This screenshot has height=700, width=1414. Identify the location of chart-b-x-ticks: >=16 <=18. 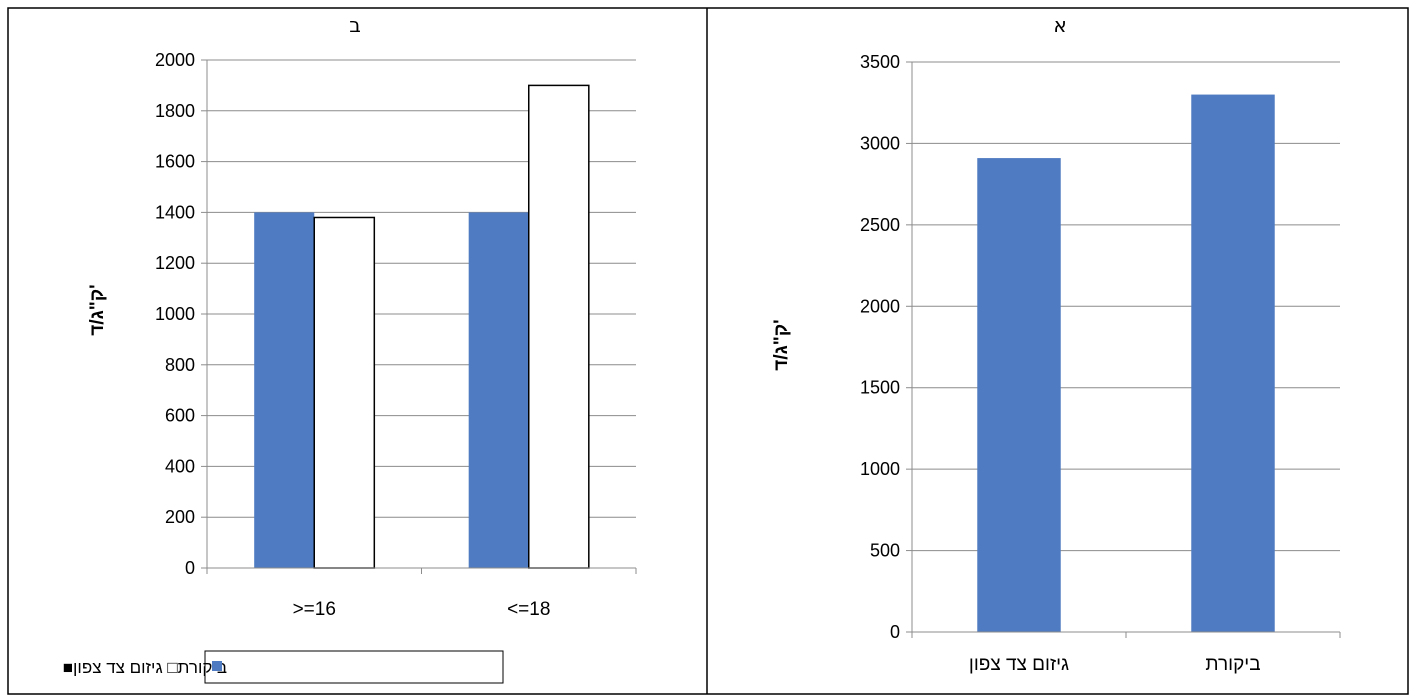
(422, 609).